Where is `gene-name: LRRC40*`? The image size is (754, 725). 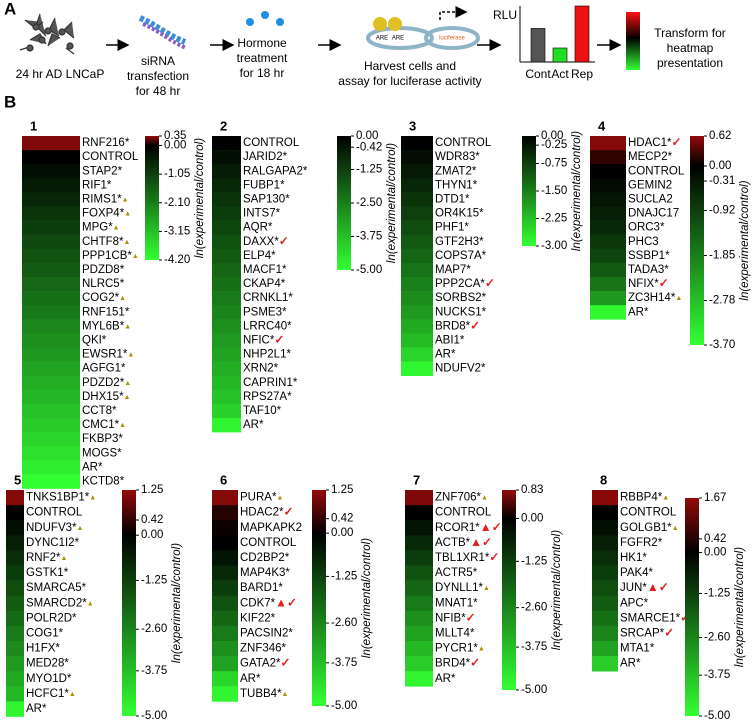
gene-name: LRRC40* is located at coordinates (267, 326).